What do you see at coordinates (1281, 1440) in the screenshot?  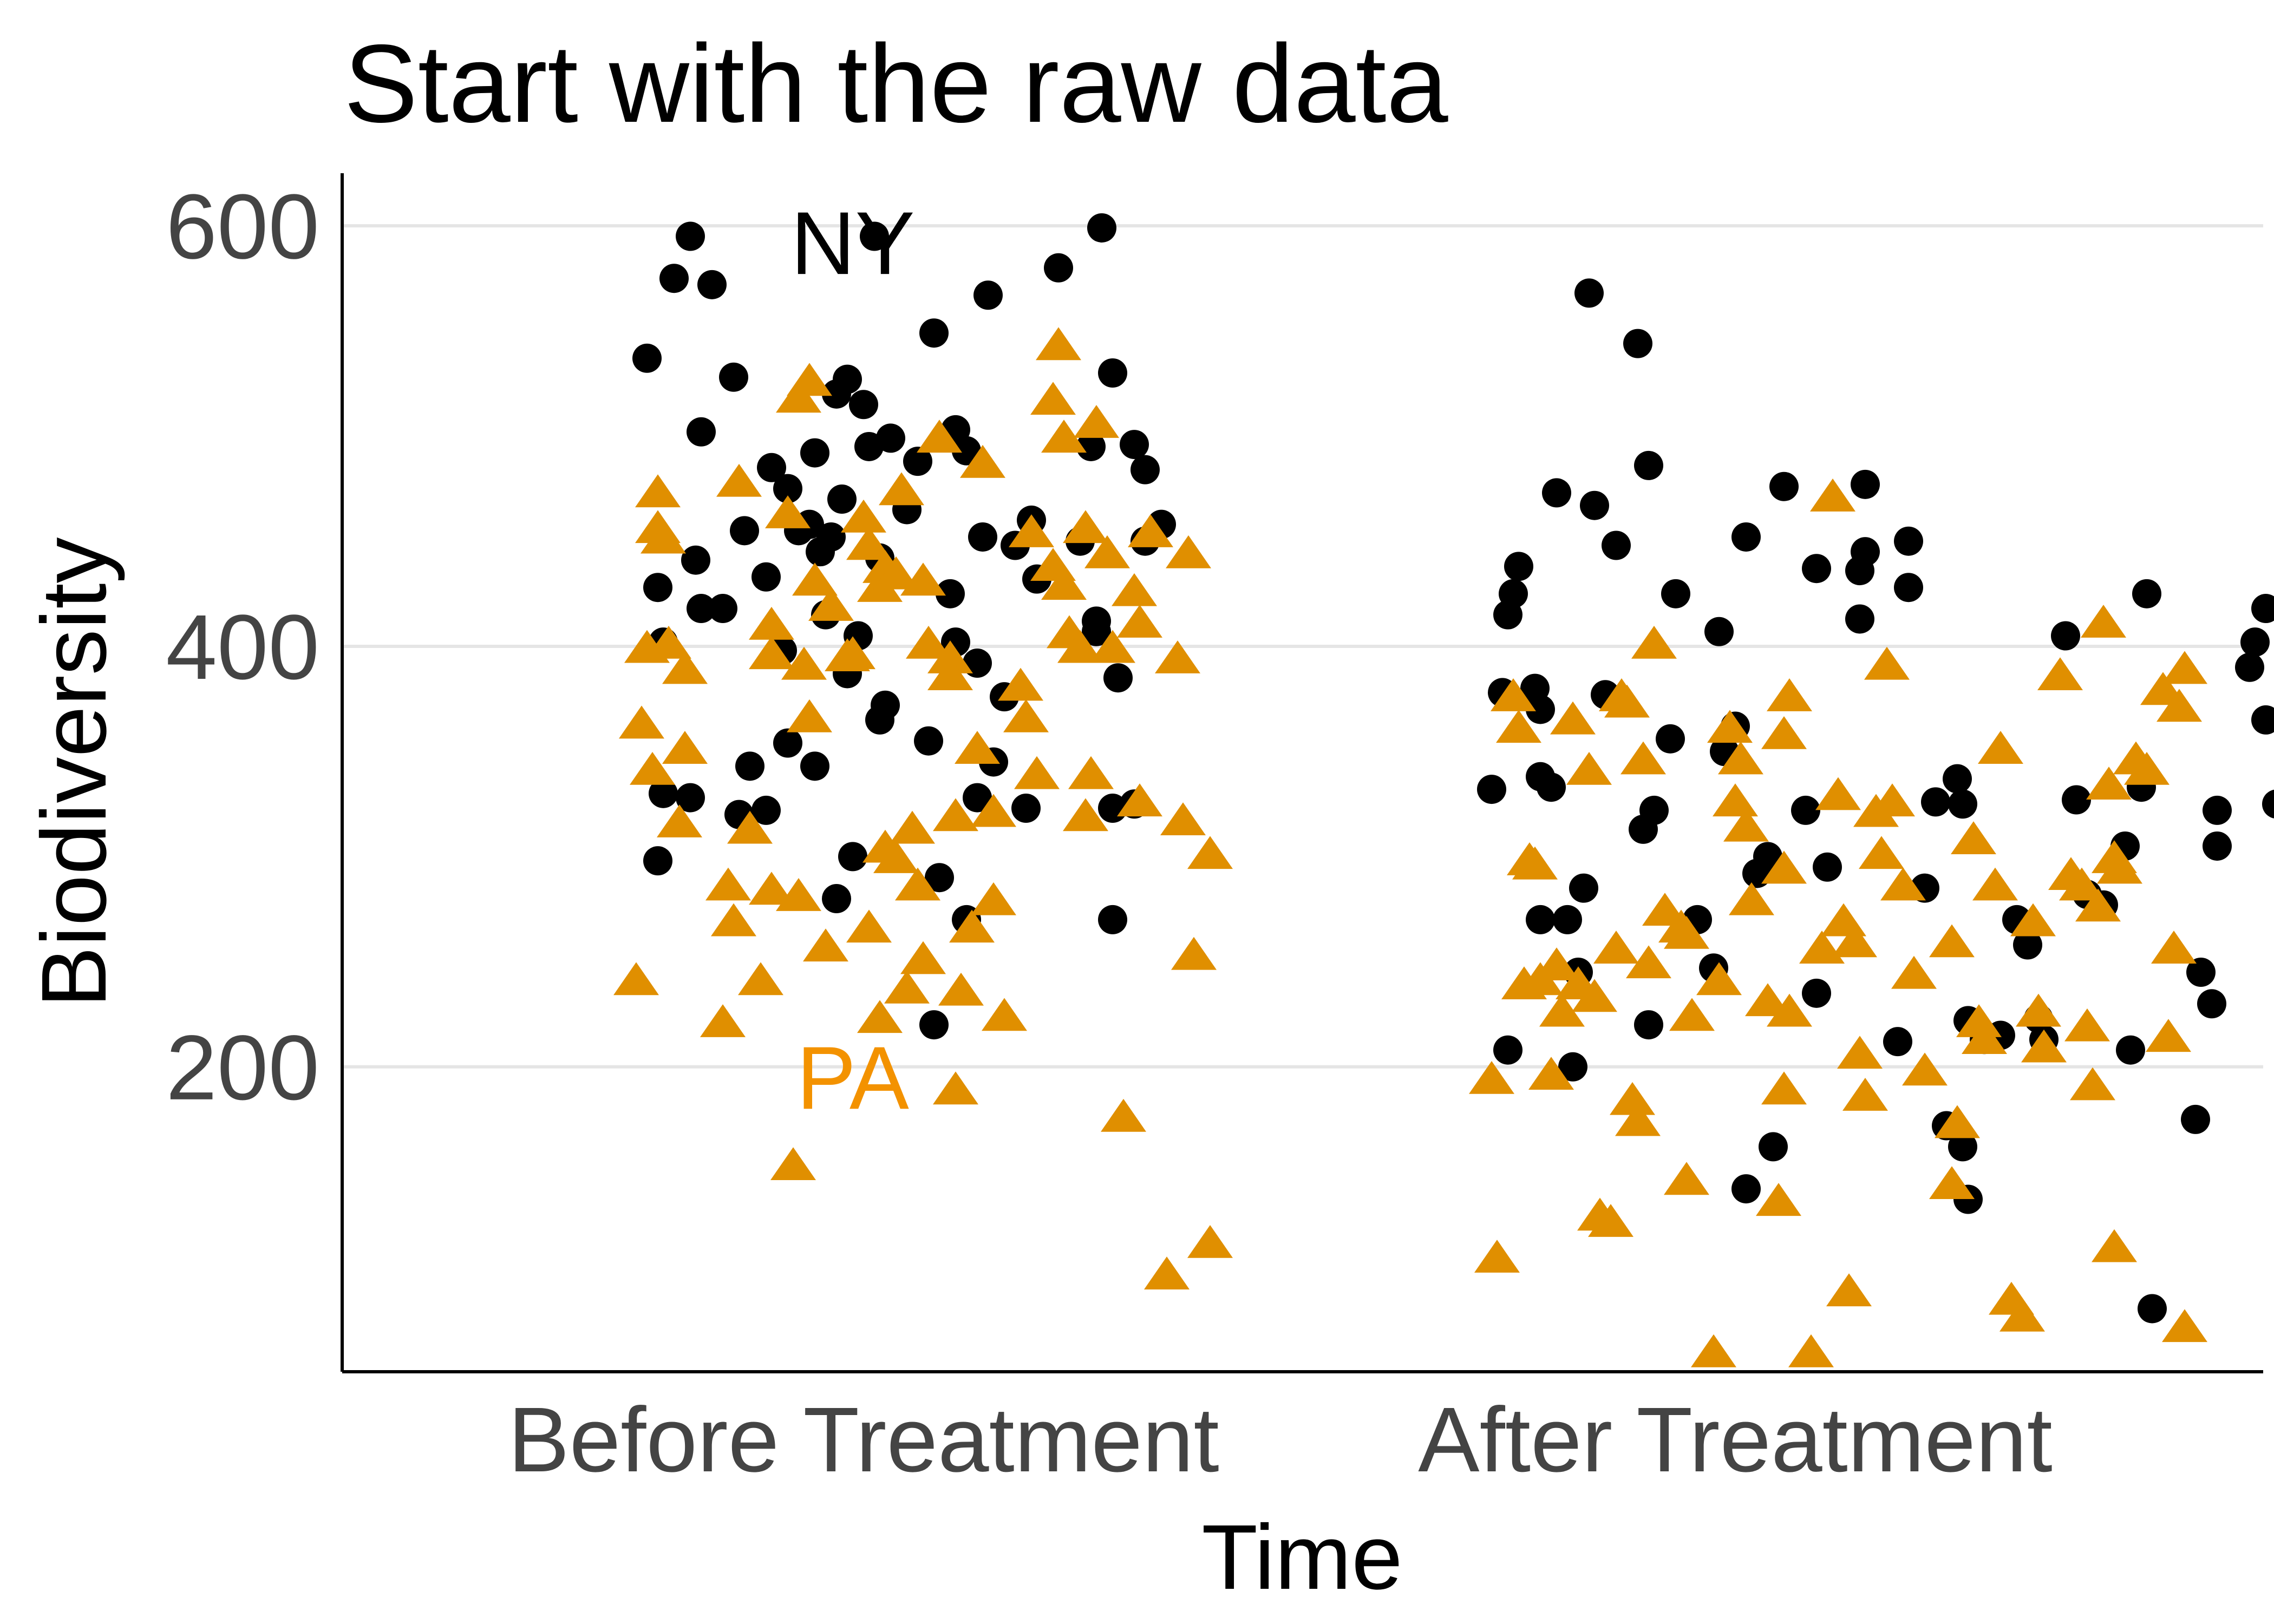 I see `x-axis-ticks: Before Treatment After Treatment` at bounding box center [1281, 1440].